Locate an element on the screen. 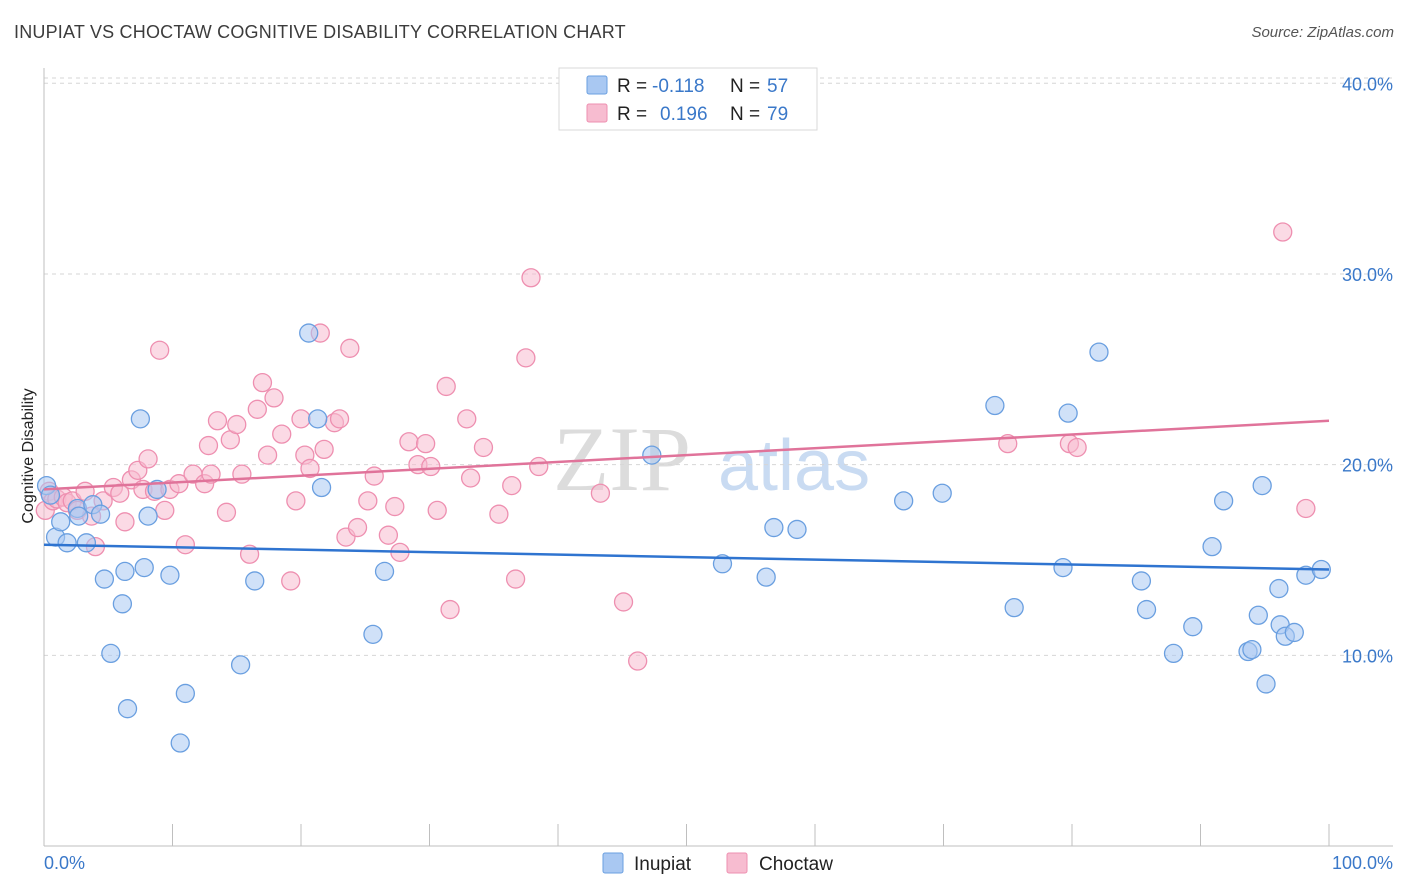 This screenshot has height=892, width=1406. y-tick-label-40: 40.0% is located at coordinates (1367, 84).